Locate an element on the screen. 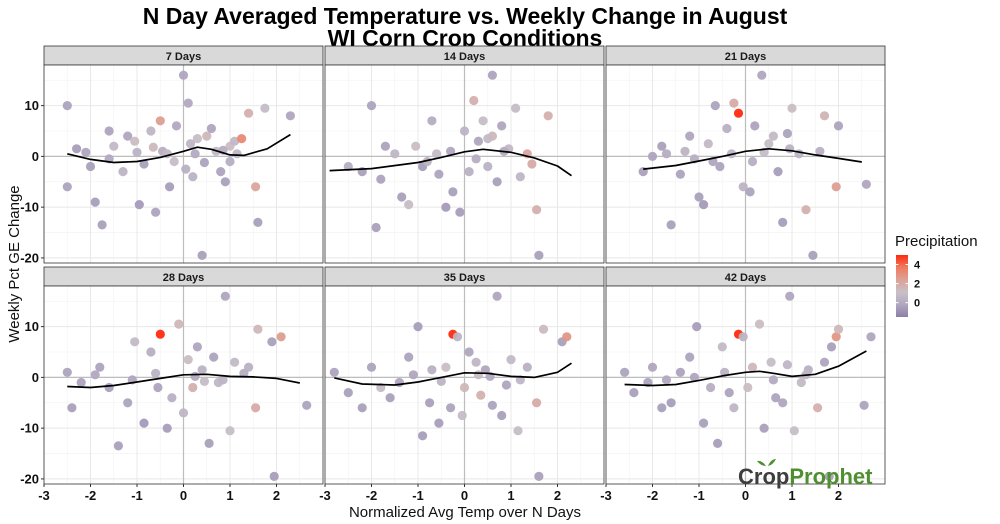  x-tick-label: -3 is located at coordinates (325, 495).